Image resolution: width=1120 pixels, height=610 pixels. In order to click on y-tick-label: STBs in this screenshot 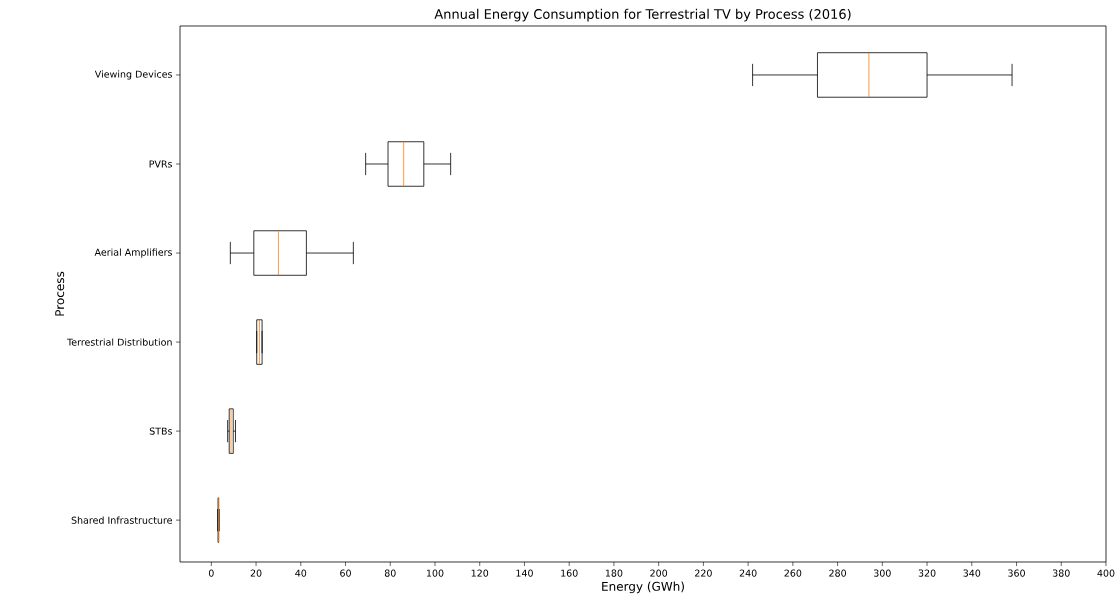, I will do `click(161, 431)`.